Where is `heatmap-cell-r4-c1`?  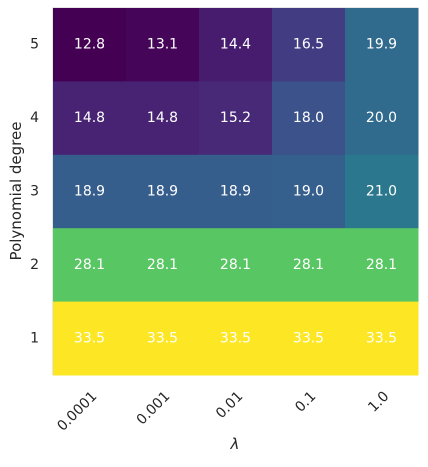 heatmap-cell-r4-c1 is located at coordinates (90, 265).